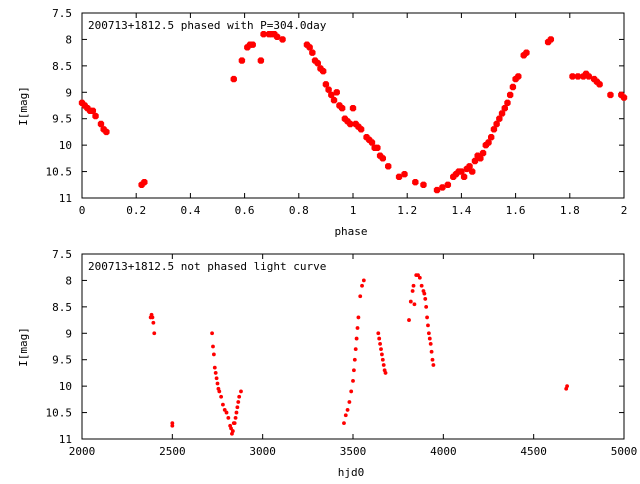  Describe the element at coordinates (624, 210) in the screenshot. I see `phased-xtick-label: 2` at that location.